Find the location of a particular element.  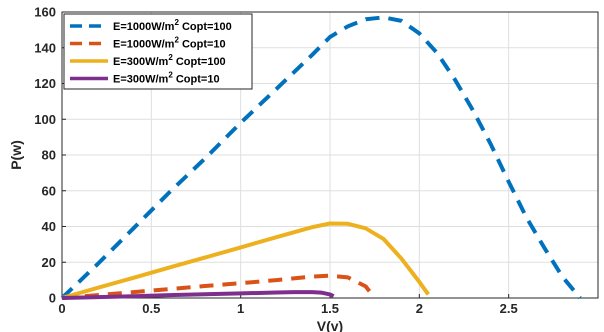

y-tick-label: 20 is located at coordinates (49, 262).